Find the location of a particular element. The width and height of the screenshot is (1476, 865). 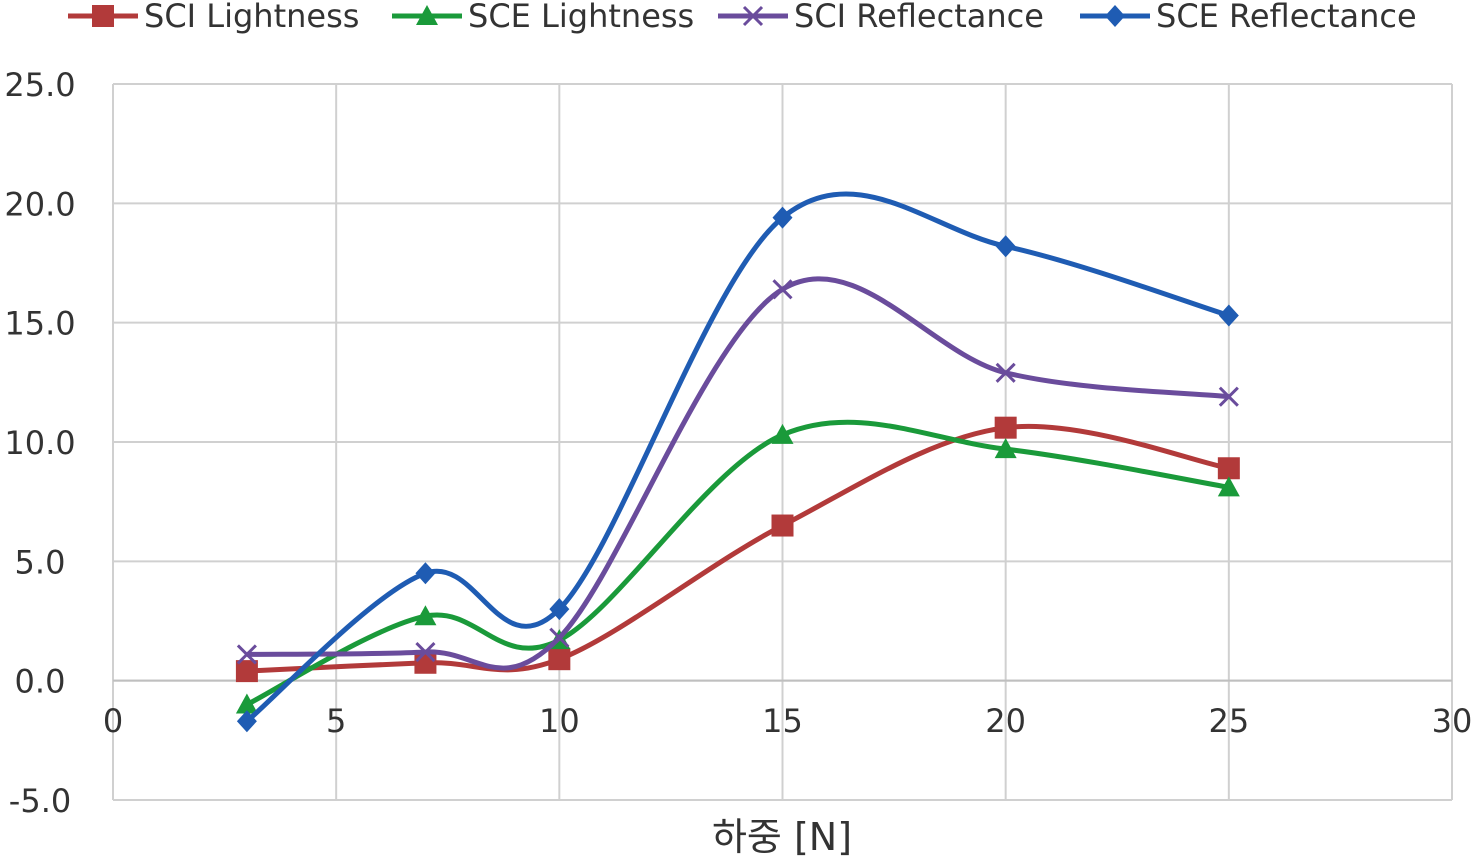

legend-item: SCI Reflectance is located at coordinates (881, 17).